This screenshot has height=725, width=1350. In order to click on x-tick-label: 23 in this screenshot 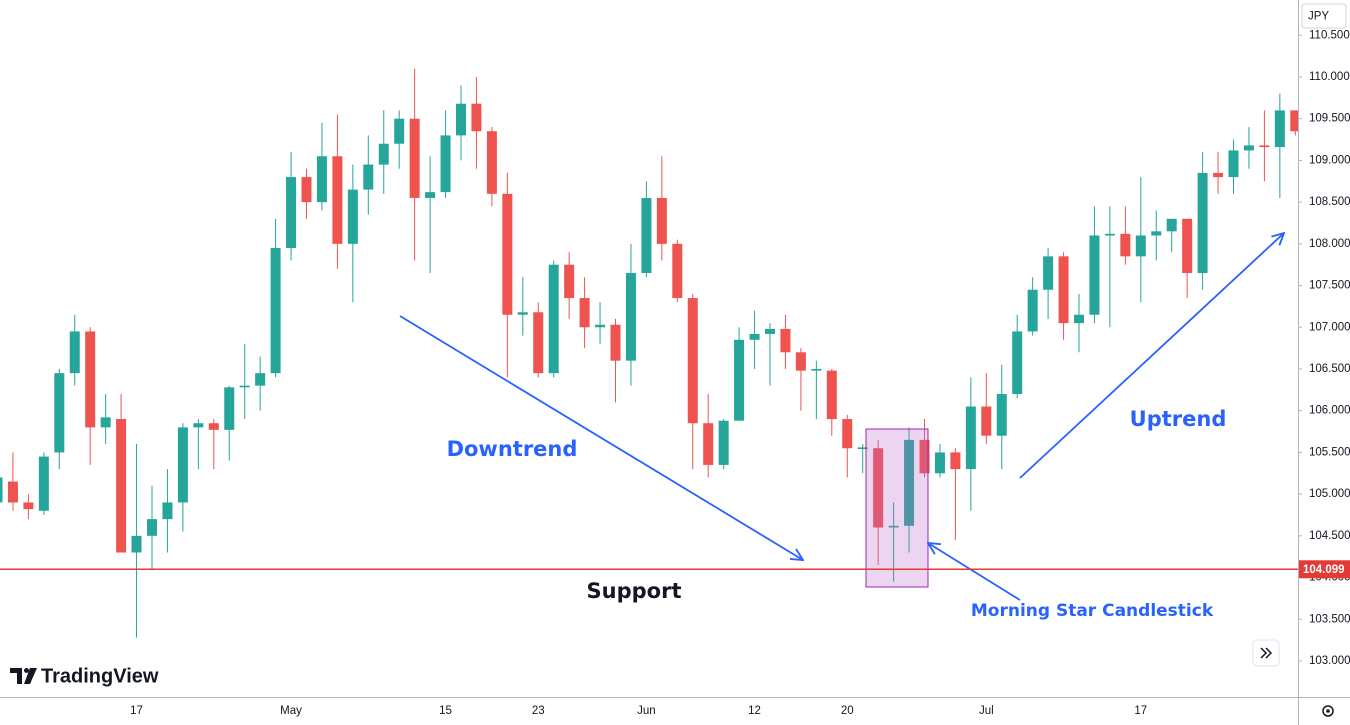, I will do `click(538, 711)`.